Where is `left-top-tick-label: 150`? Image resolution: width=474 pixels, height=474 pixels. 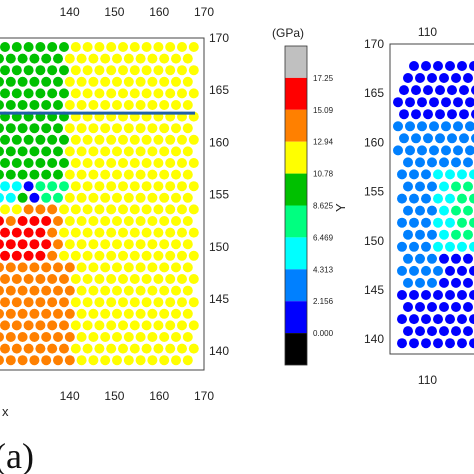 left-top-tick-label: 150 is located at coordinates (114, 12).